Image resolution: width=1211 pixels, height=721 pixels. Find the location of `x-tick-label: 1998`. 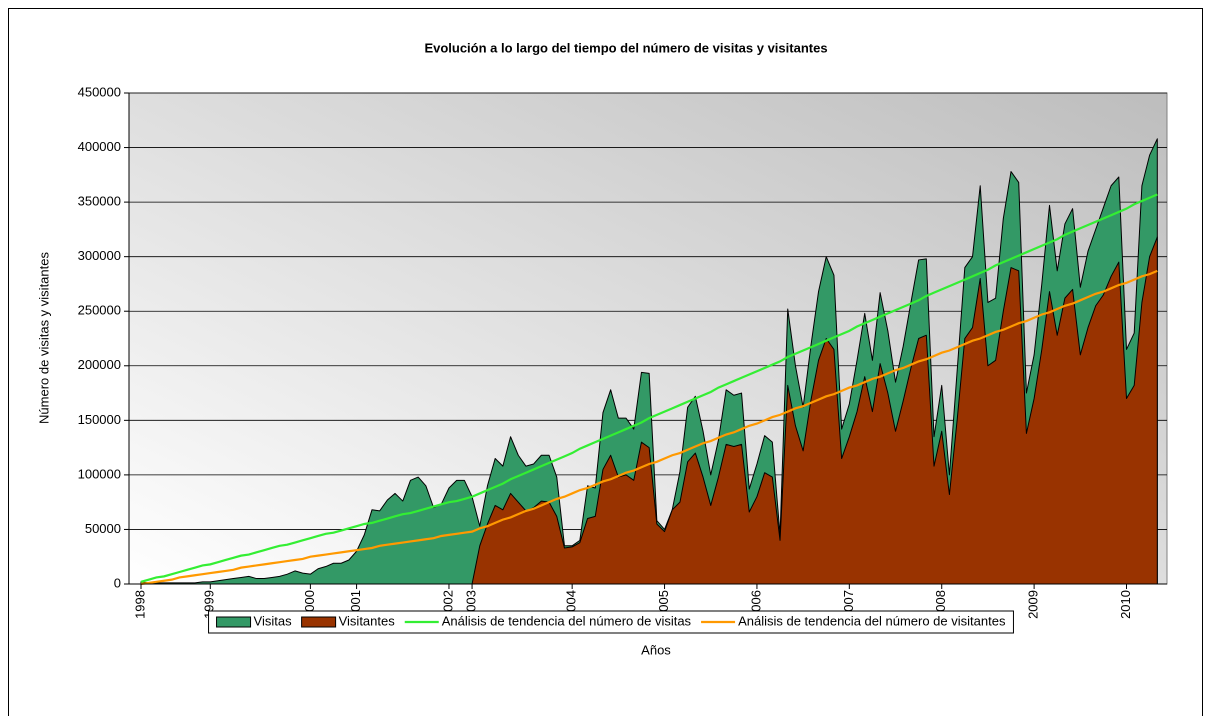

x-tick-label: 1998 is located at coordinates (139, 604).